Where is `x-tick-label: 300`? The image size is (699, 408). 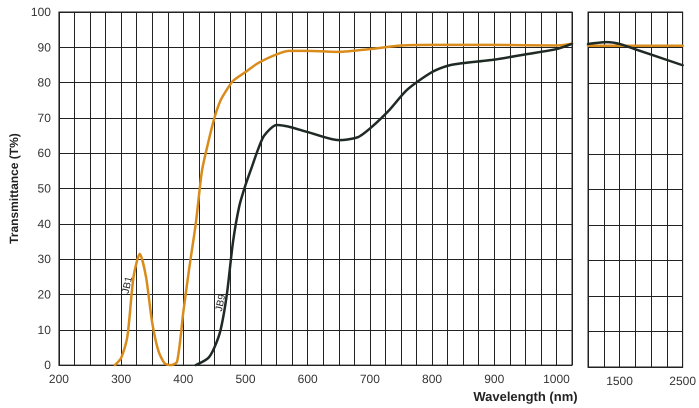
x-tick-label: 300 is located at coordinates (121, 379).